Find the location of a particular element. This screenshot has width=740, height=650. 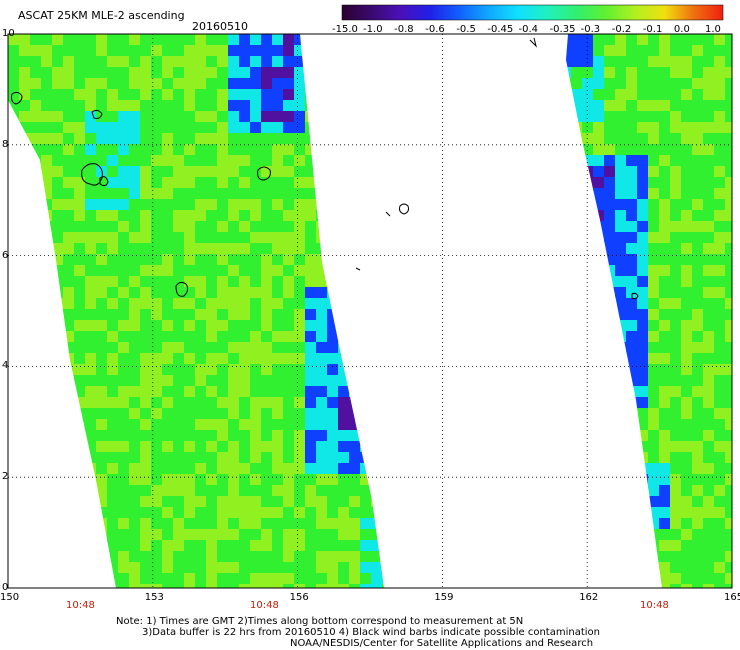

colorbar-tick-label: -0.5 is located at coordinates (466, 29).